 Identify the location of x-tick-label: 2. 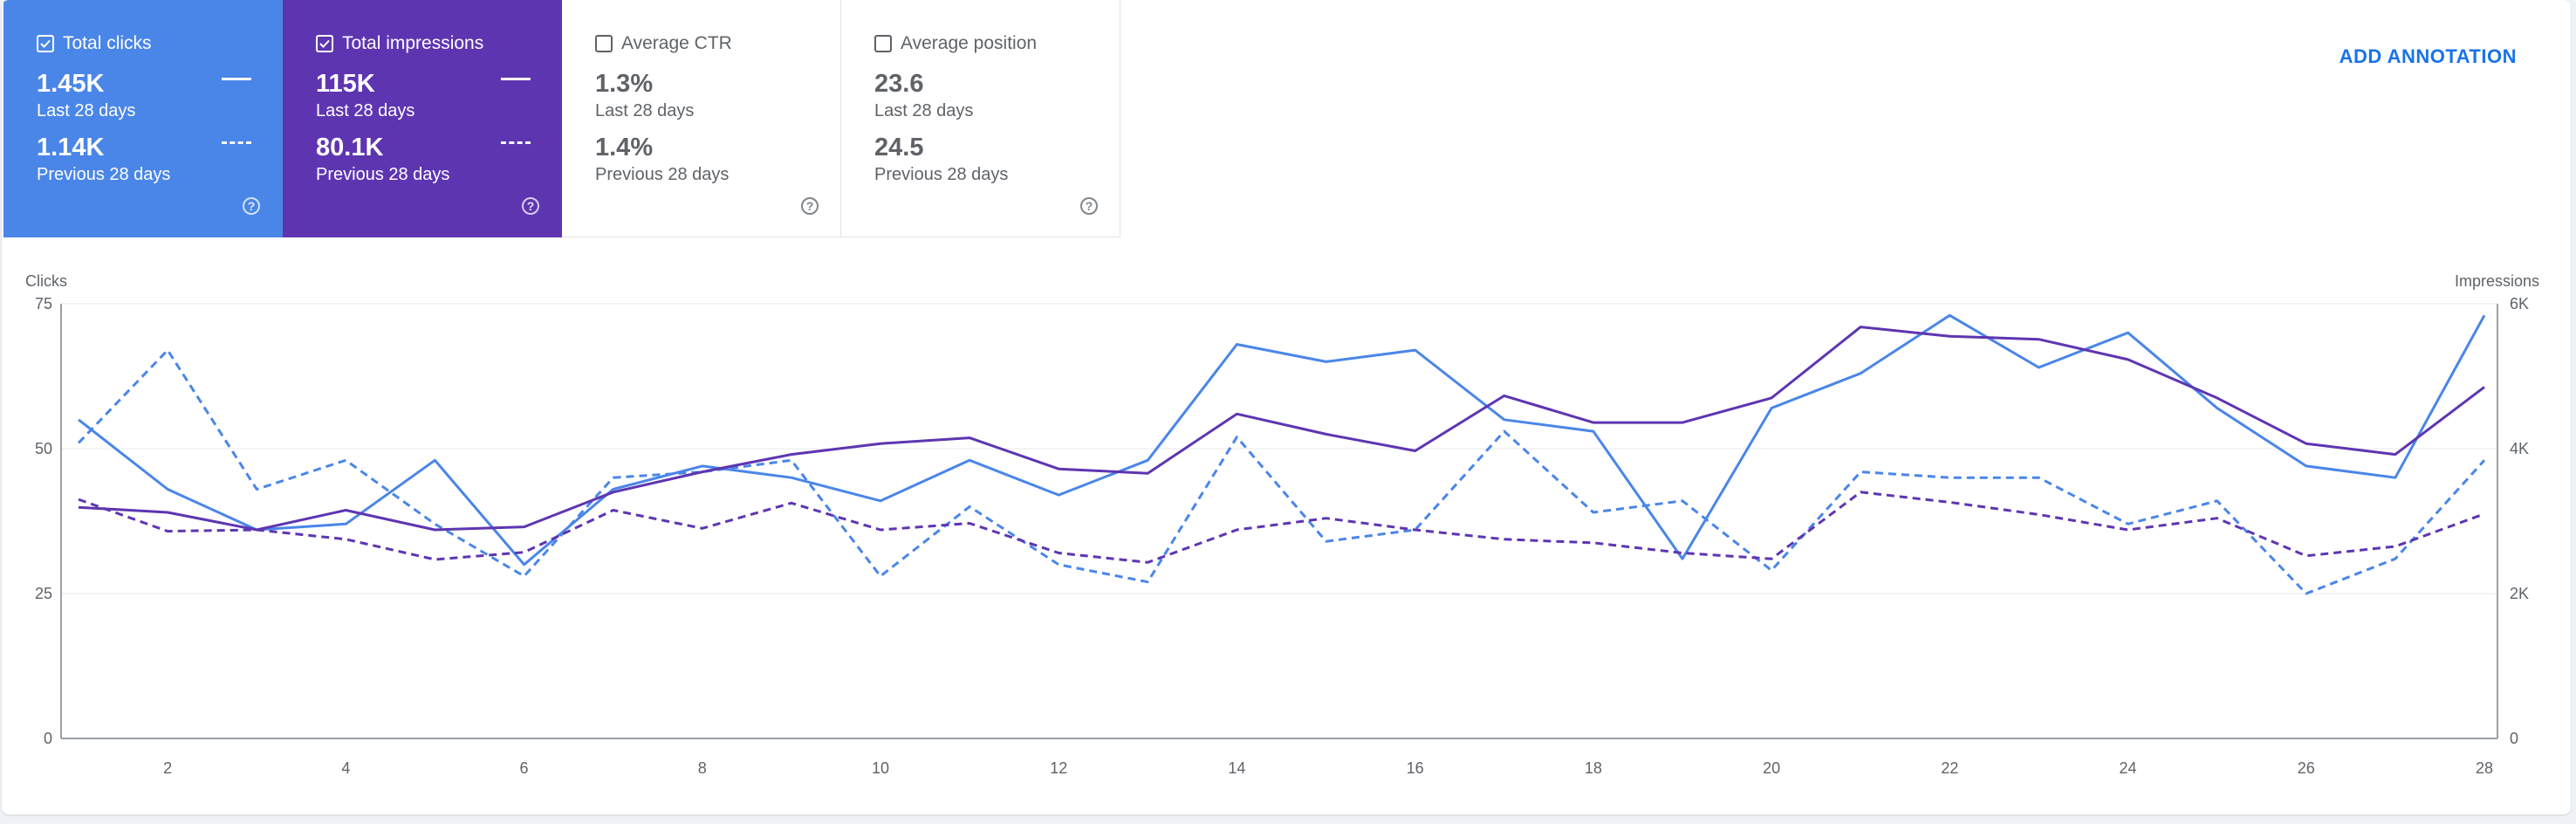
(168, 768).